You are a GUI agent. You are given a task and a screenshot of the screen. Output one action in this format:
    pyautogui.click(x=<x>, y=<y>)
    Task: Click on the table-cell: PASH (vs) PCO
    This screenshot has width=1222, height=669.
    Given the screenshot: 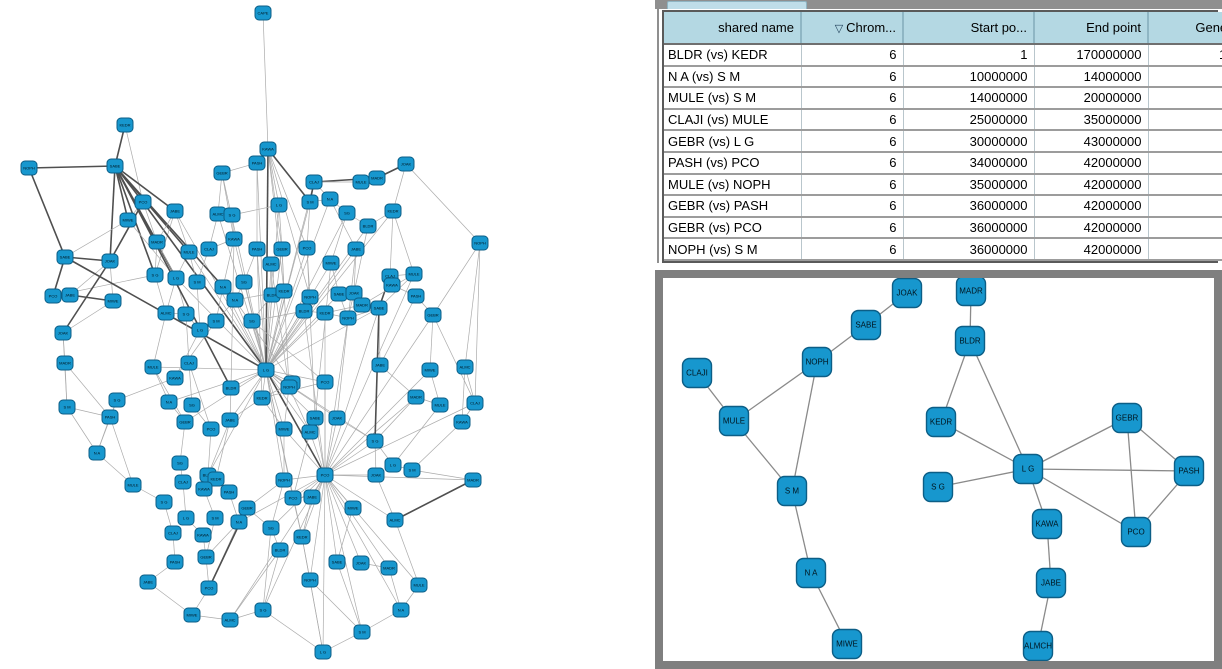 What is the action you would take?
    pyautogui.click(x=733, y=163)
    